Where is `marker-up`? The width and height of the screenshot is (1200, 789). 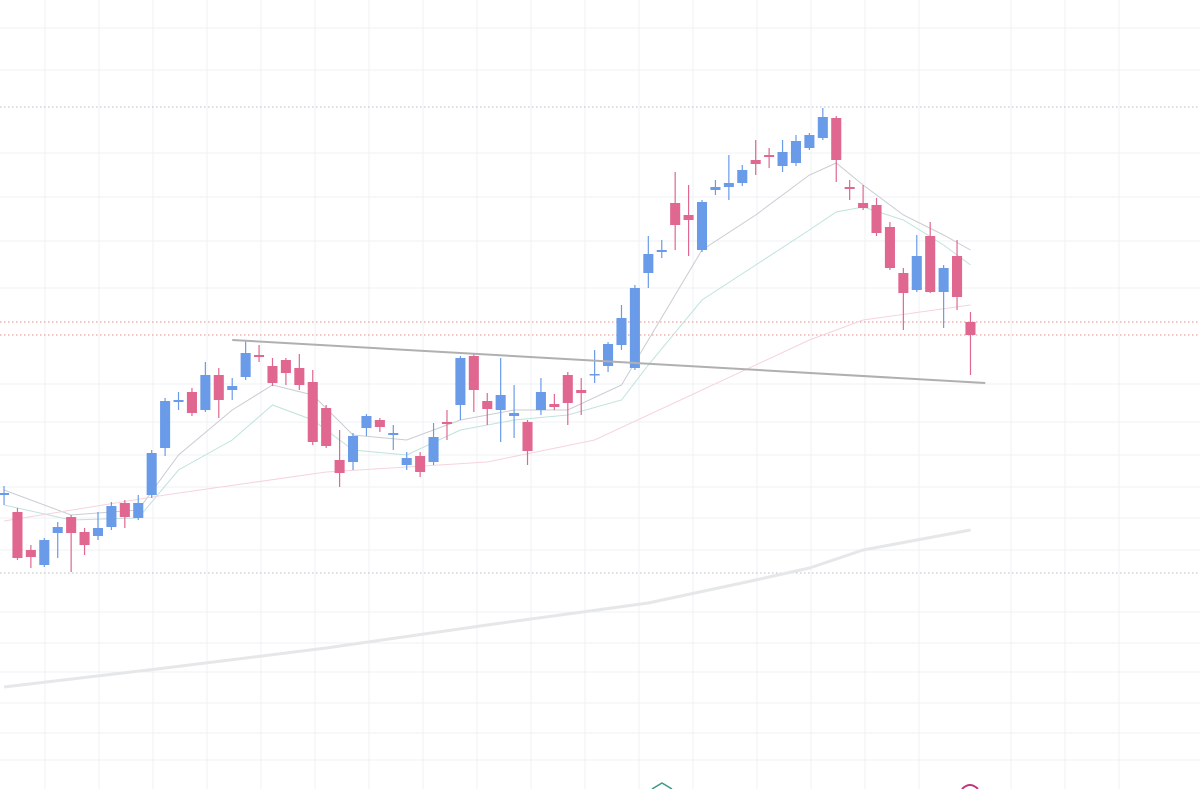
marker-up is located at coordinates (662, 785).